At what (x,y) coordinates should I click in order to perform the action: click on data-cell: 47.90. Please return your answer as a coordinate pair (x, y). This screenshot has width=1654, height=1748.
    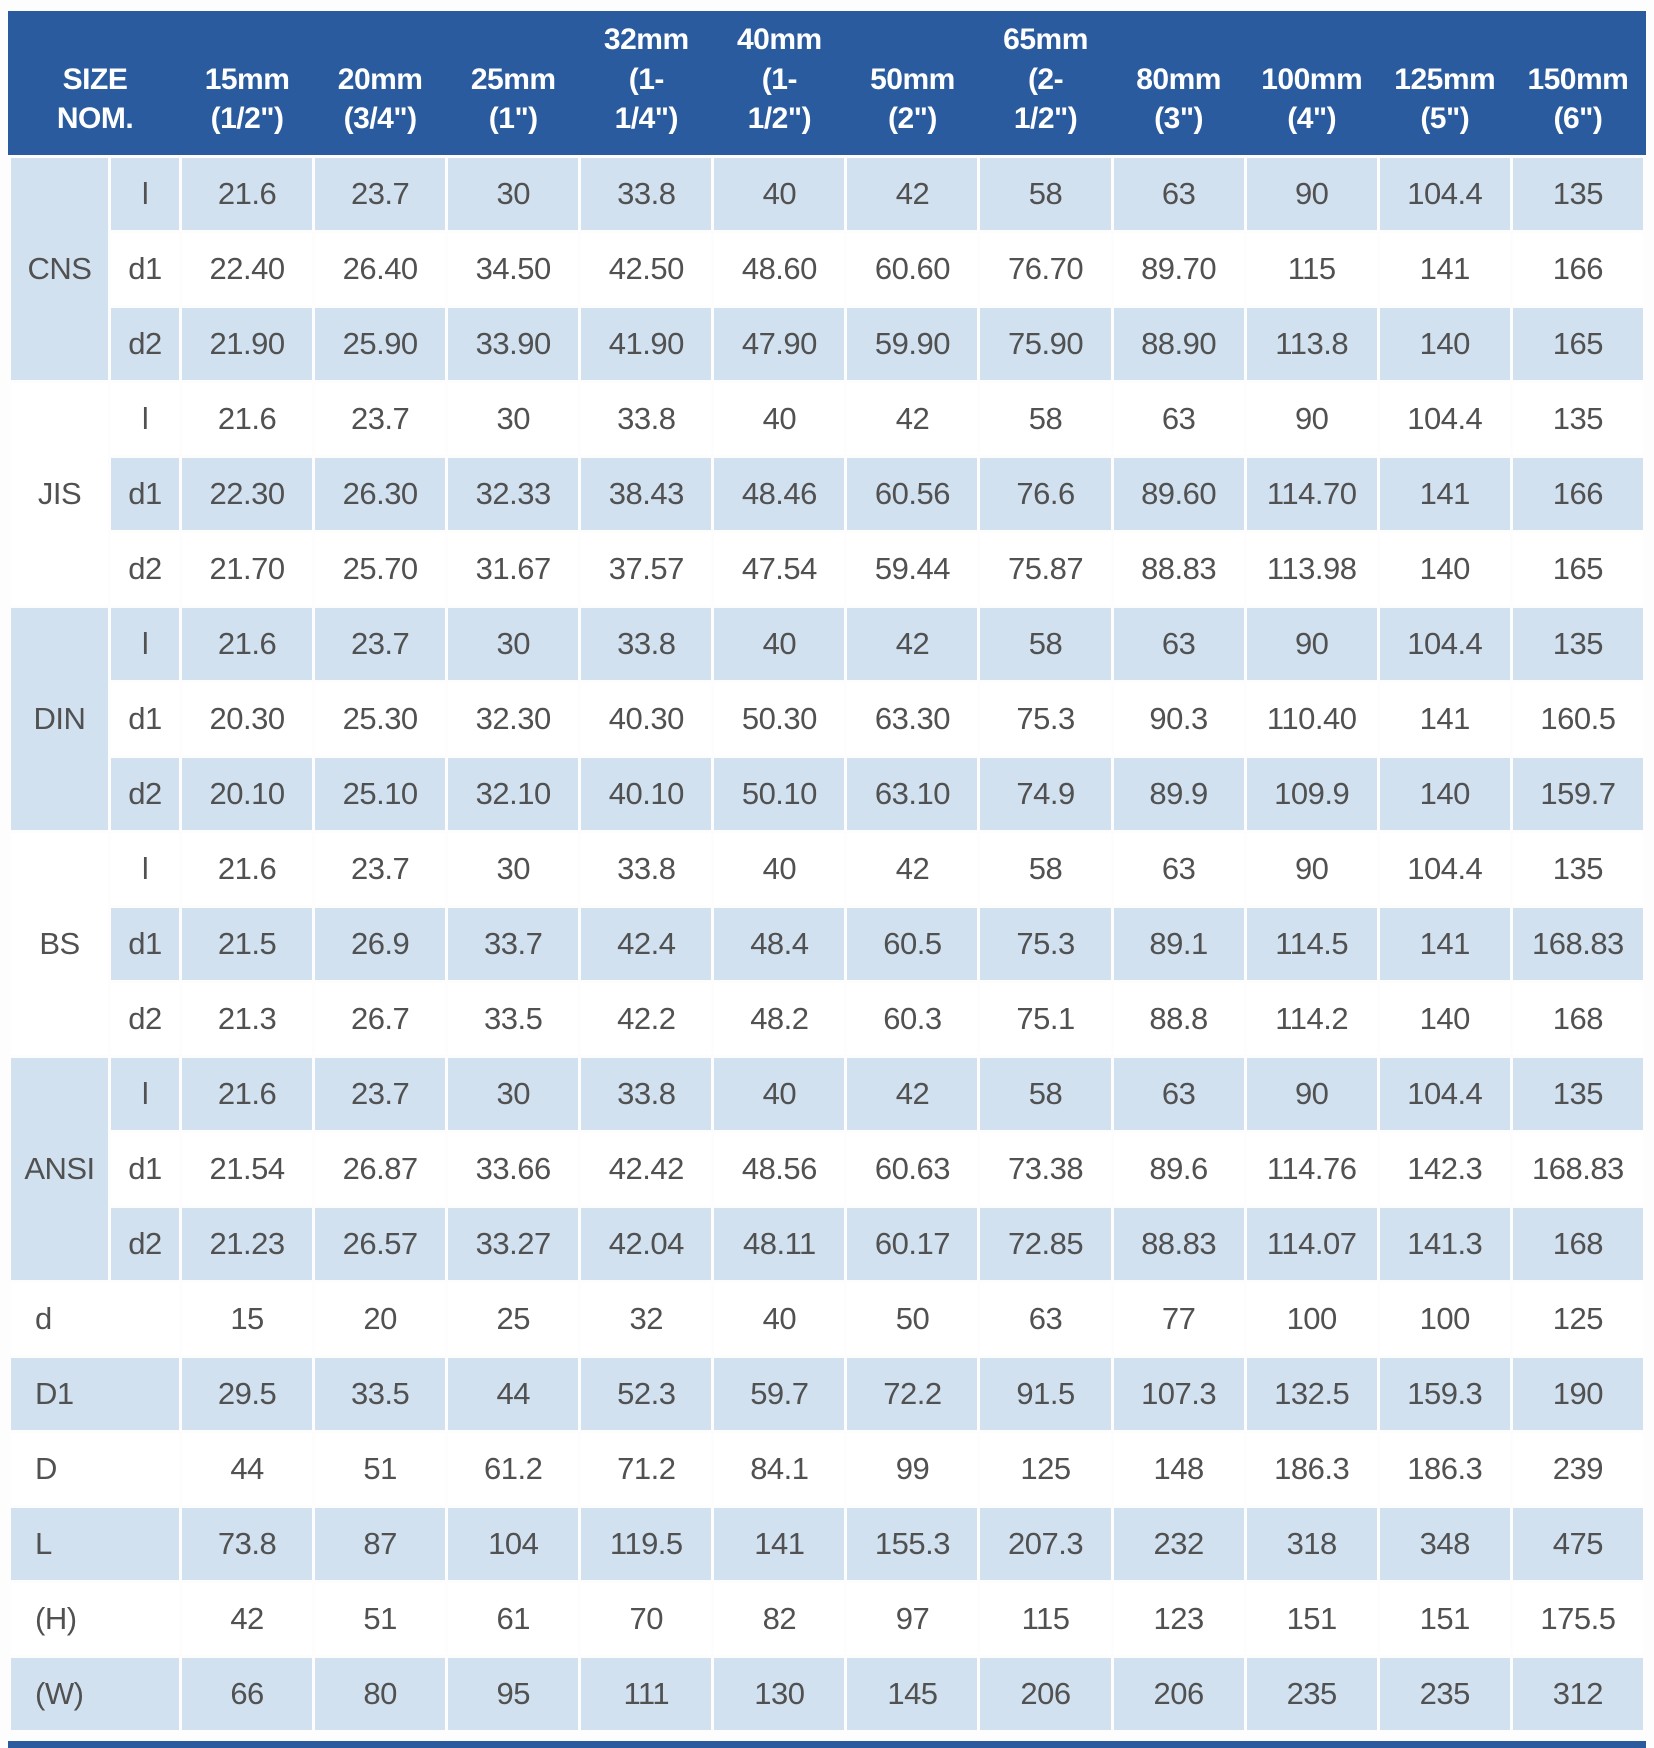
    Looking at the image, I should click on (779, 344).